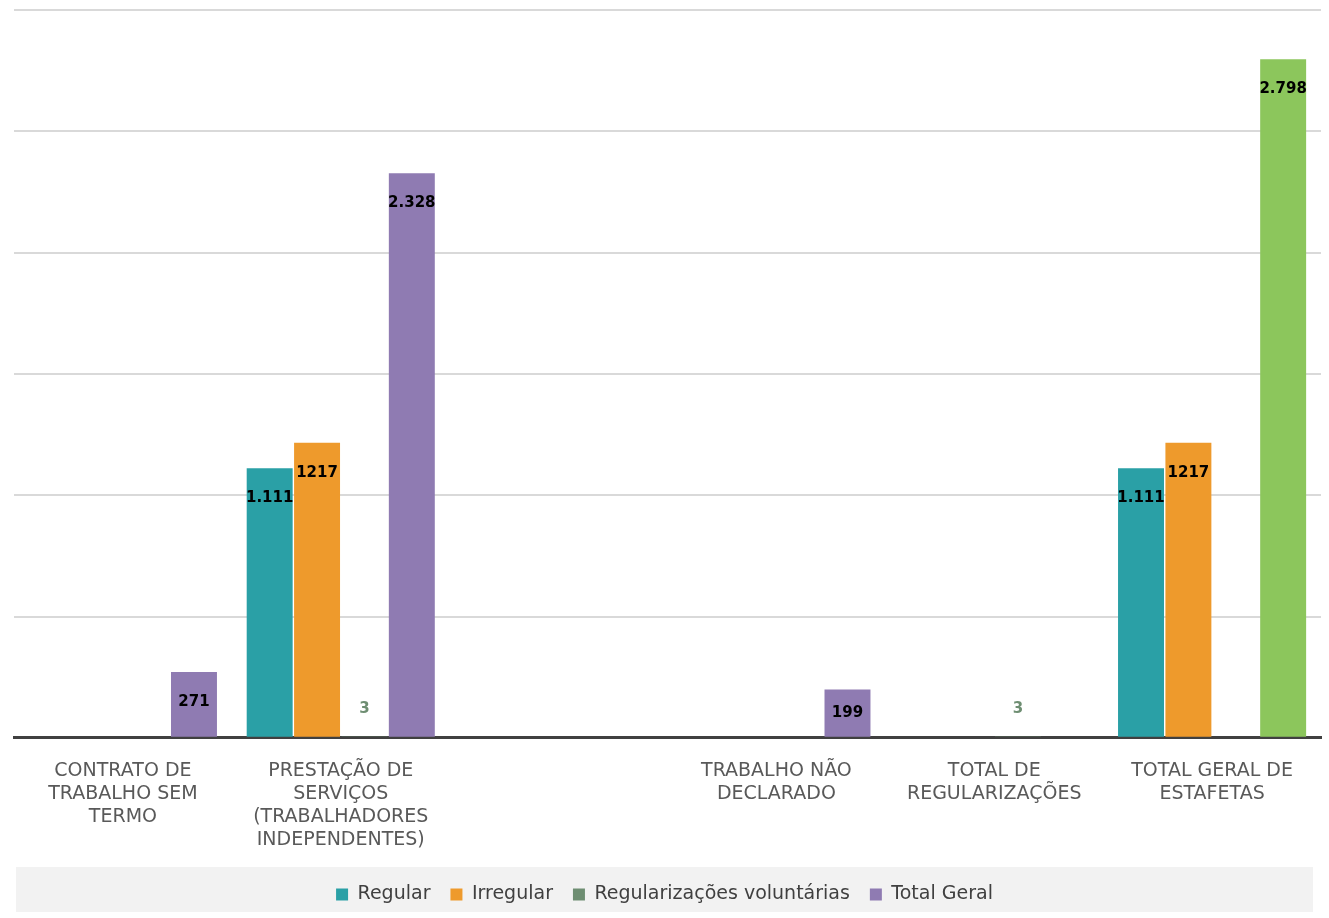 This screenshot has width=1329, height=918. What do you see at coordinates (994, 780) in the screenshot?
I see `x-tick-label: TOTAL DE REGULARIZAÇÕES` at bounding box center [994, 780].